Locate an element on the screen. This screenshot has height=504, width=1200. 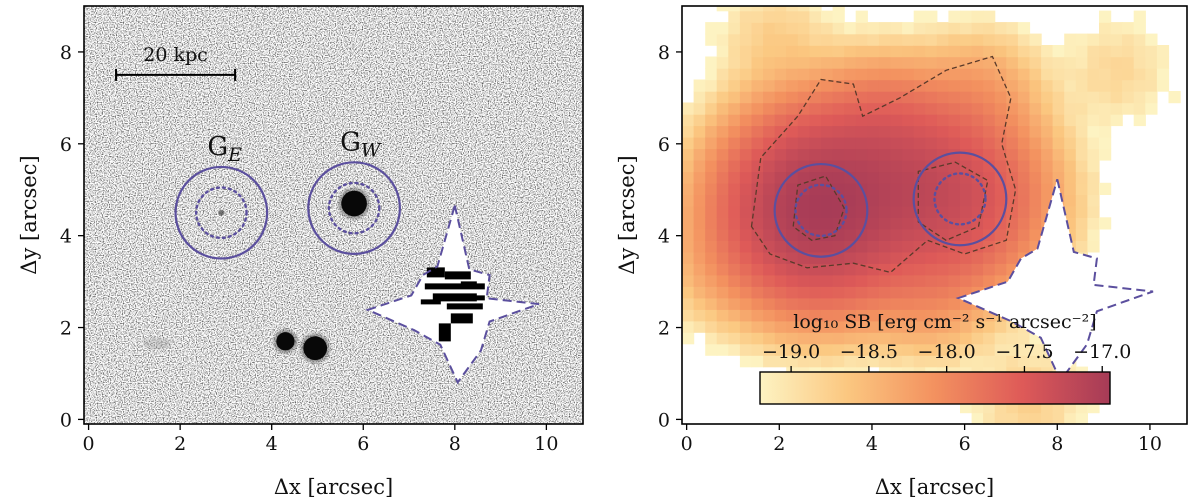
galaxy-label-subscript: W is located at coordinates (371, 150).